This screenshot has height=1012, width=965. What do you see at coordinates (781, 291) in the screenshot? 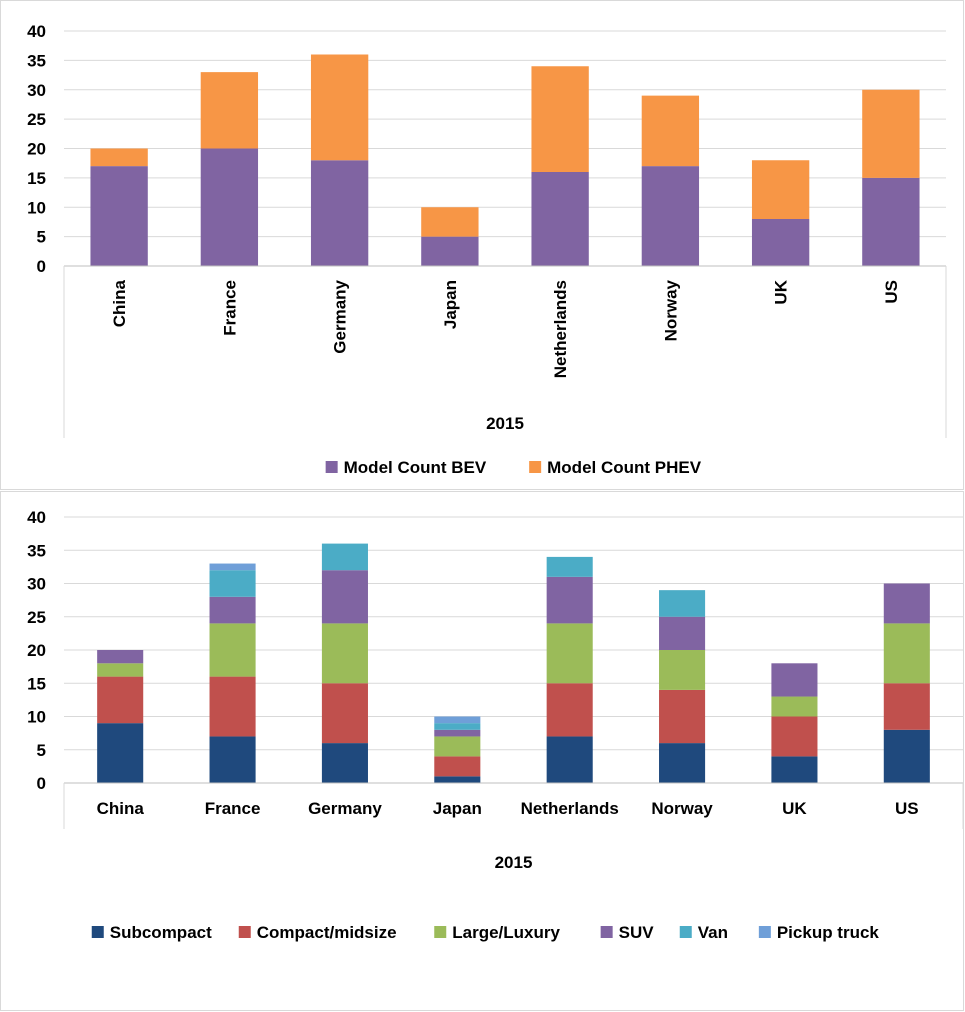
I see `x-tick-label: UK` at bounding box center [781, 291].